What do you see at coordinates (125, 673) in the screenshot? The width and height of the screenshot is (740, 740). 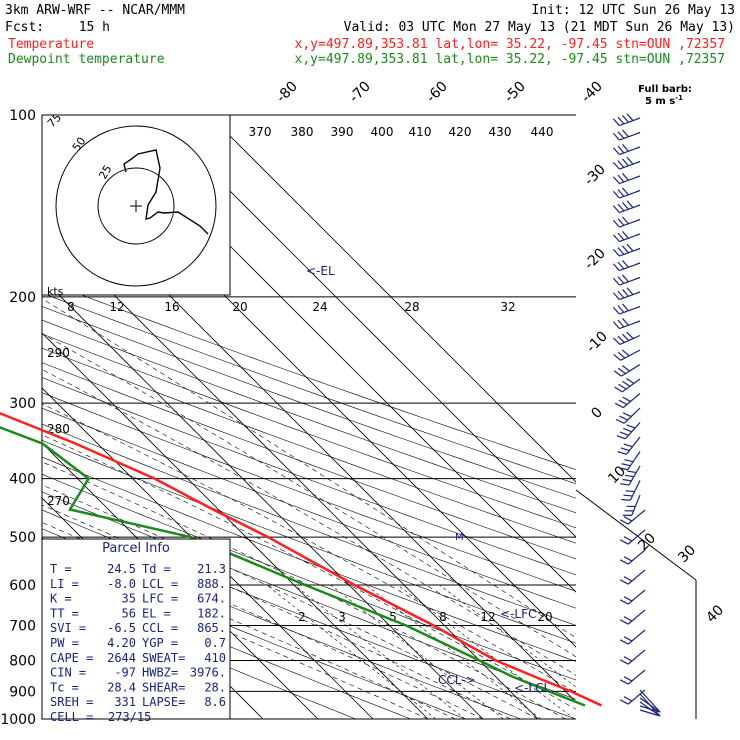 I see `parcel-info-value: -97` at bounding box center [125, 673].